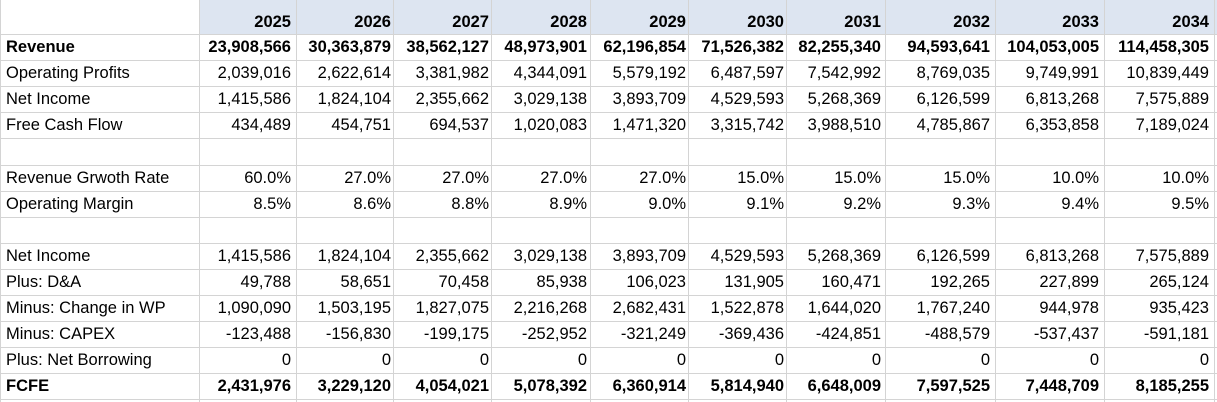 The image size is (1217, 402). I want to click on value-cell: -424,851, so click(848, 334).